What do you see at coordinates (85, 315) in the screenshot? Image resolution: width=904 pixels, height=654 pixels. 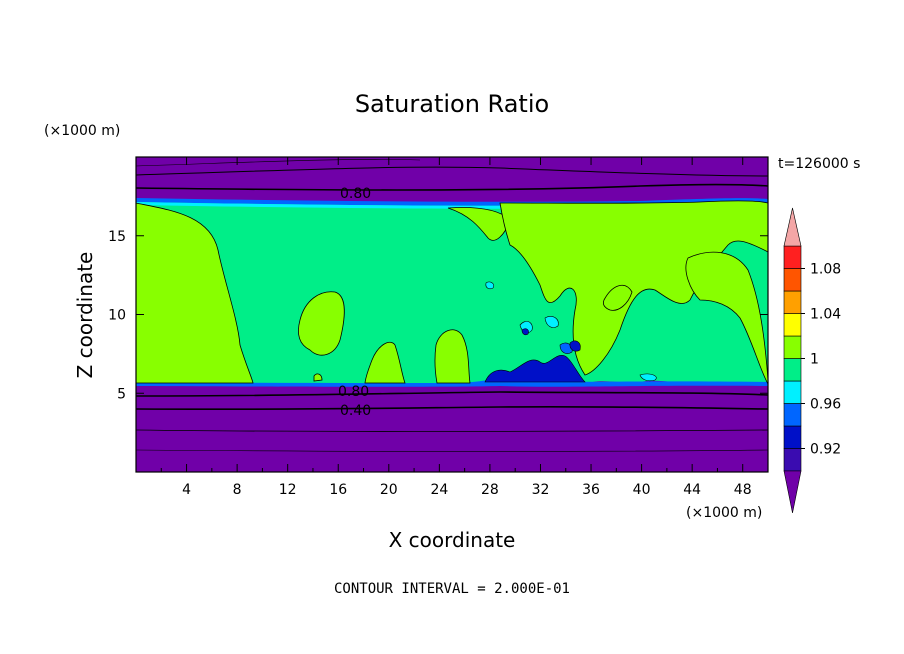 I see `y-axis-label: Z coordinate` at bounding box center [85, 315].